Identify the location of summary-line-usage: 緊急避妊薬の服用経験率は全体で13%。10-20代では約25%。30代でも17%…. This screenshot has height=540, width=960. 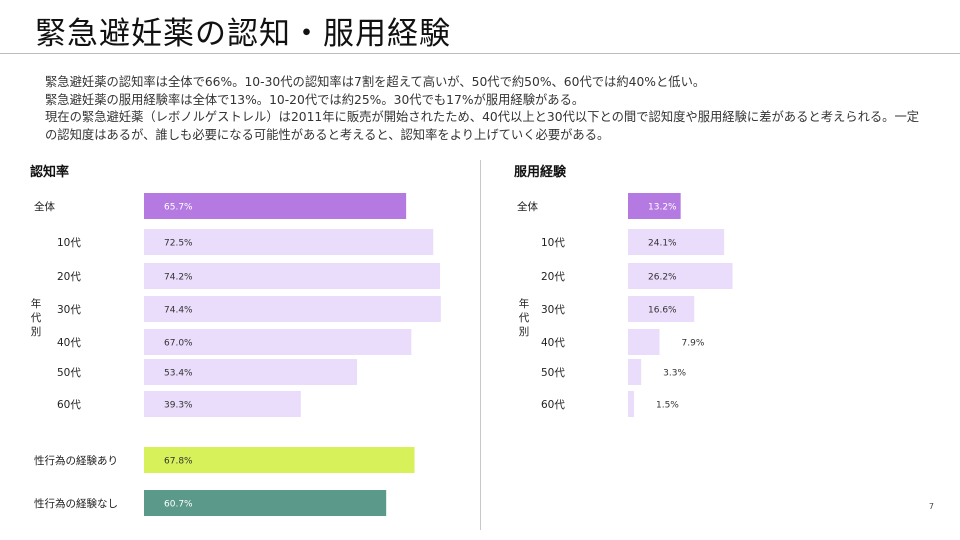
(315, 99).